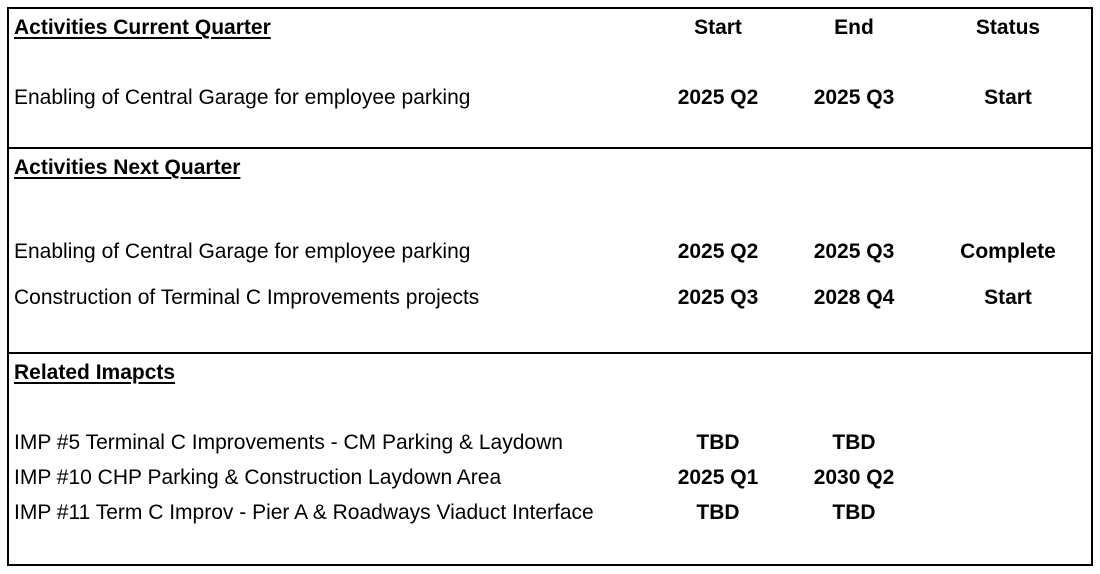 This screenshot has height=574, width=1100. What do you see at coordinates (854, 477) in the screenshot?
I see `row-end: 2030 Q2` at bounding box center [854, 477].